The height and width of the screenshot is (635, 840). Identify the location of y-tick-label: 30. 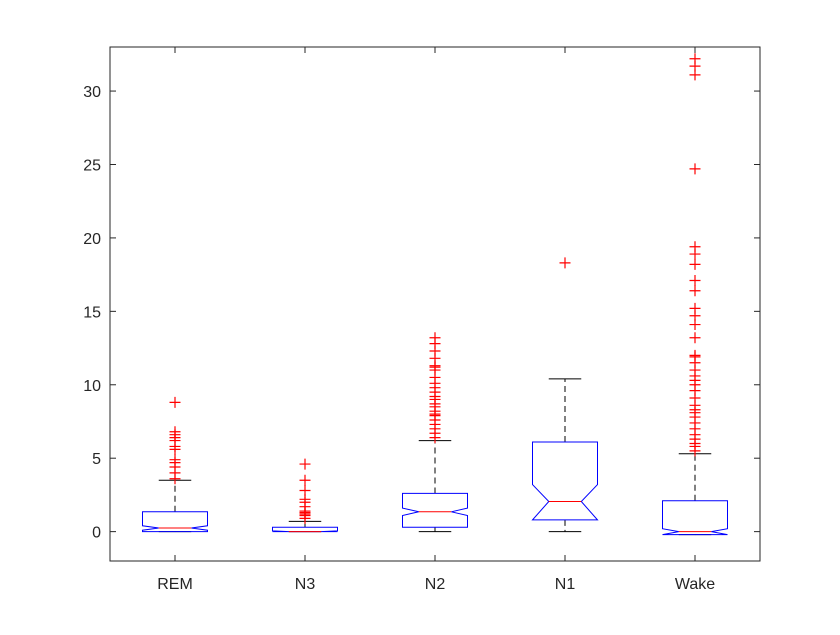
(92, 92).